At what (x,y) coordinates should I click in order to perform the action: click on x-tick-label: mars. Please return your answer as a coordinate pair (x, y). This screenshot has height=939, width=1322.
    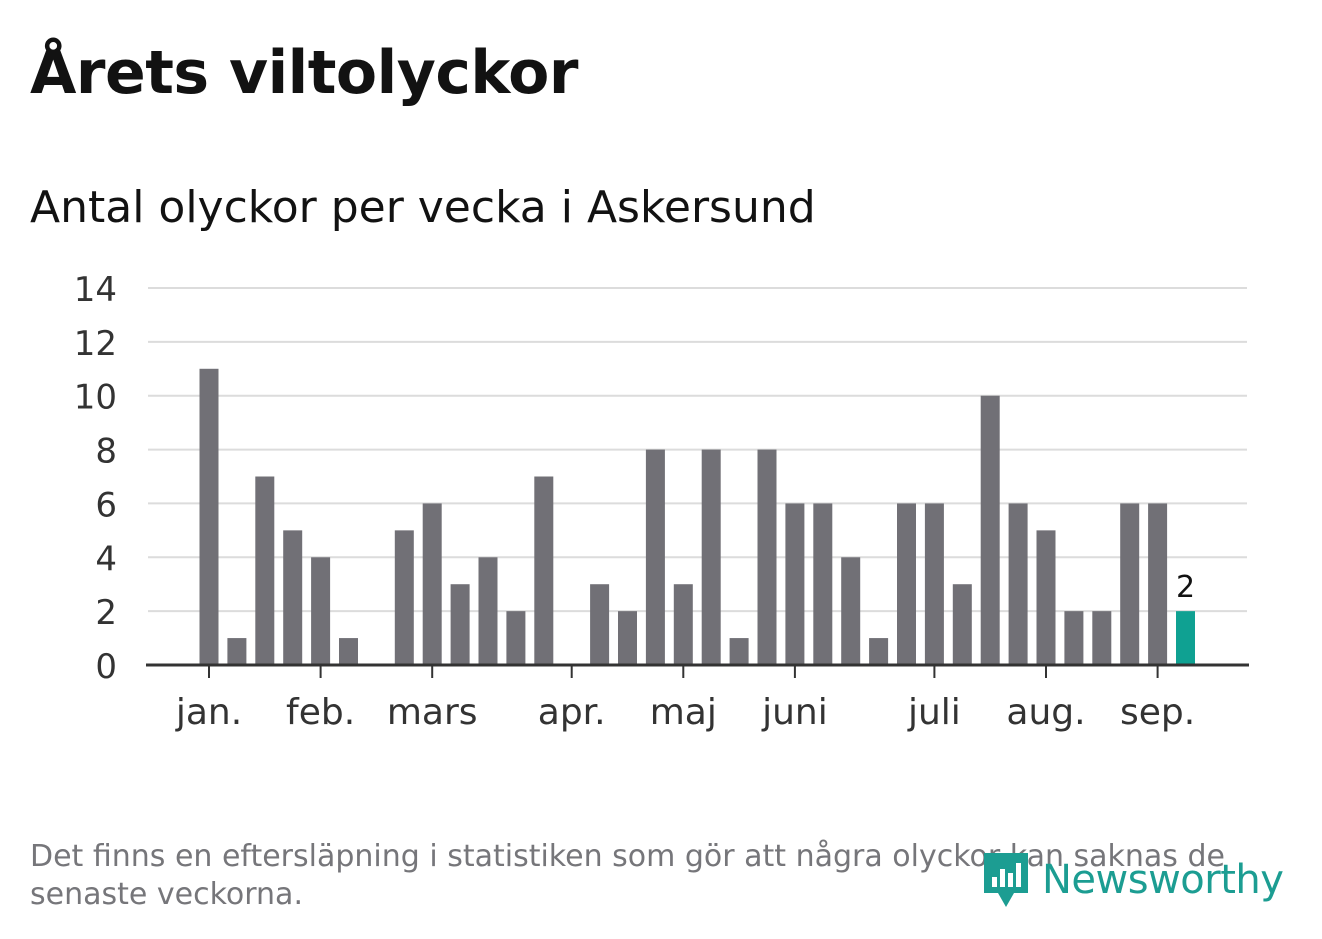
    Looking at the image, I should click on (432, 712).